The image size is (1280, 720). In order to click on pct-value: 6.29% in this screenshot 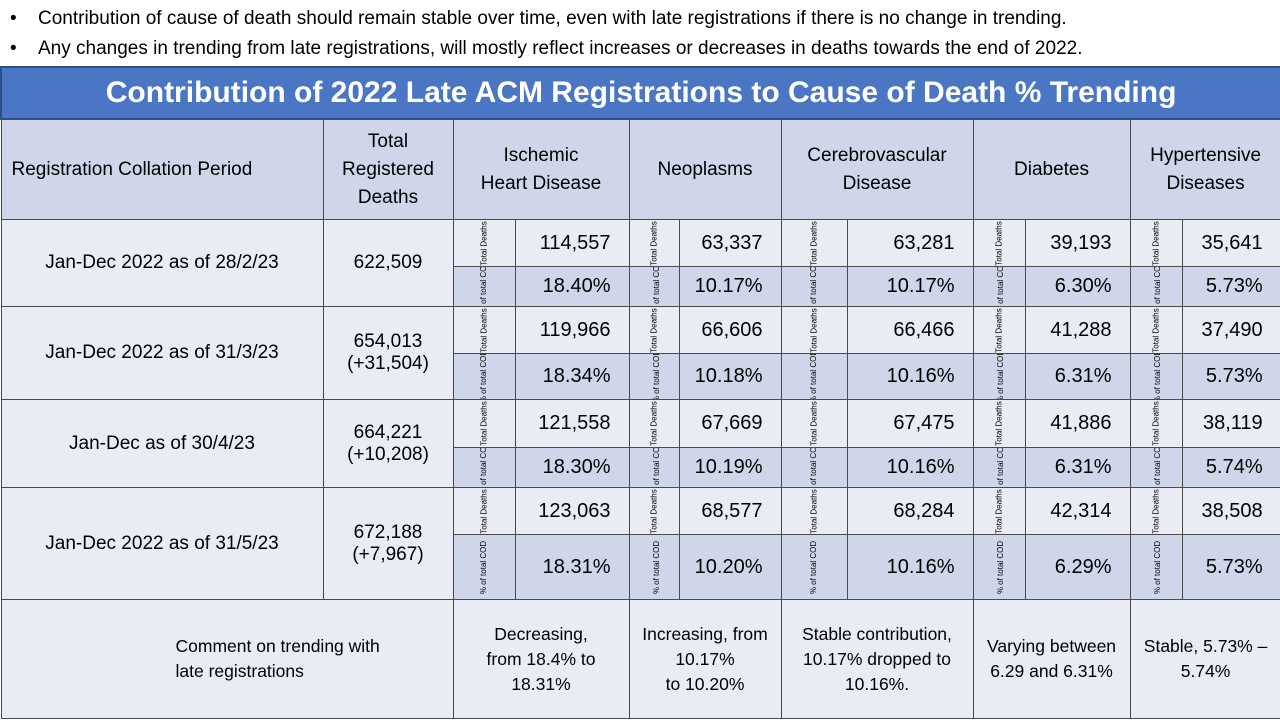, I will do `click(1077, 567)`.